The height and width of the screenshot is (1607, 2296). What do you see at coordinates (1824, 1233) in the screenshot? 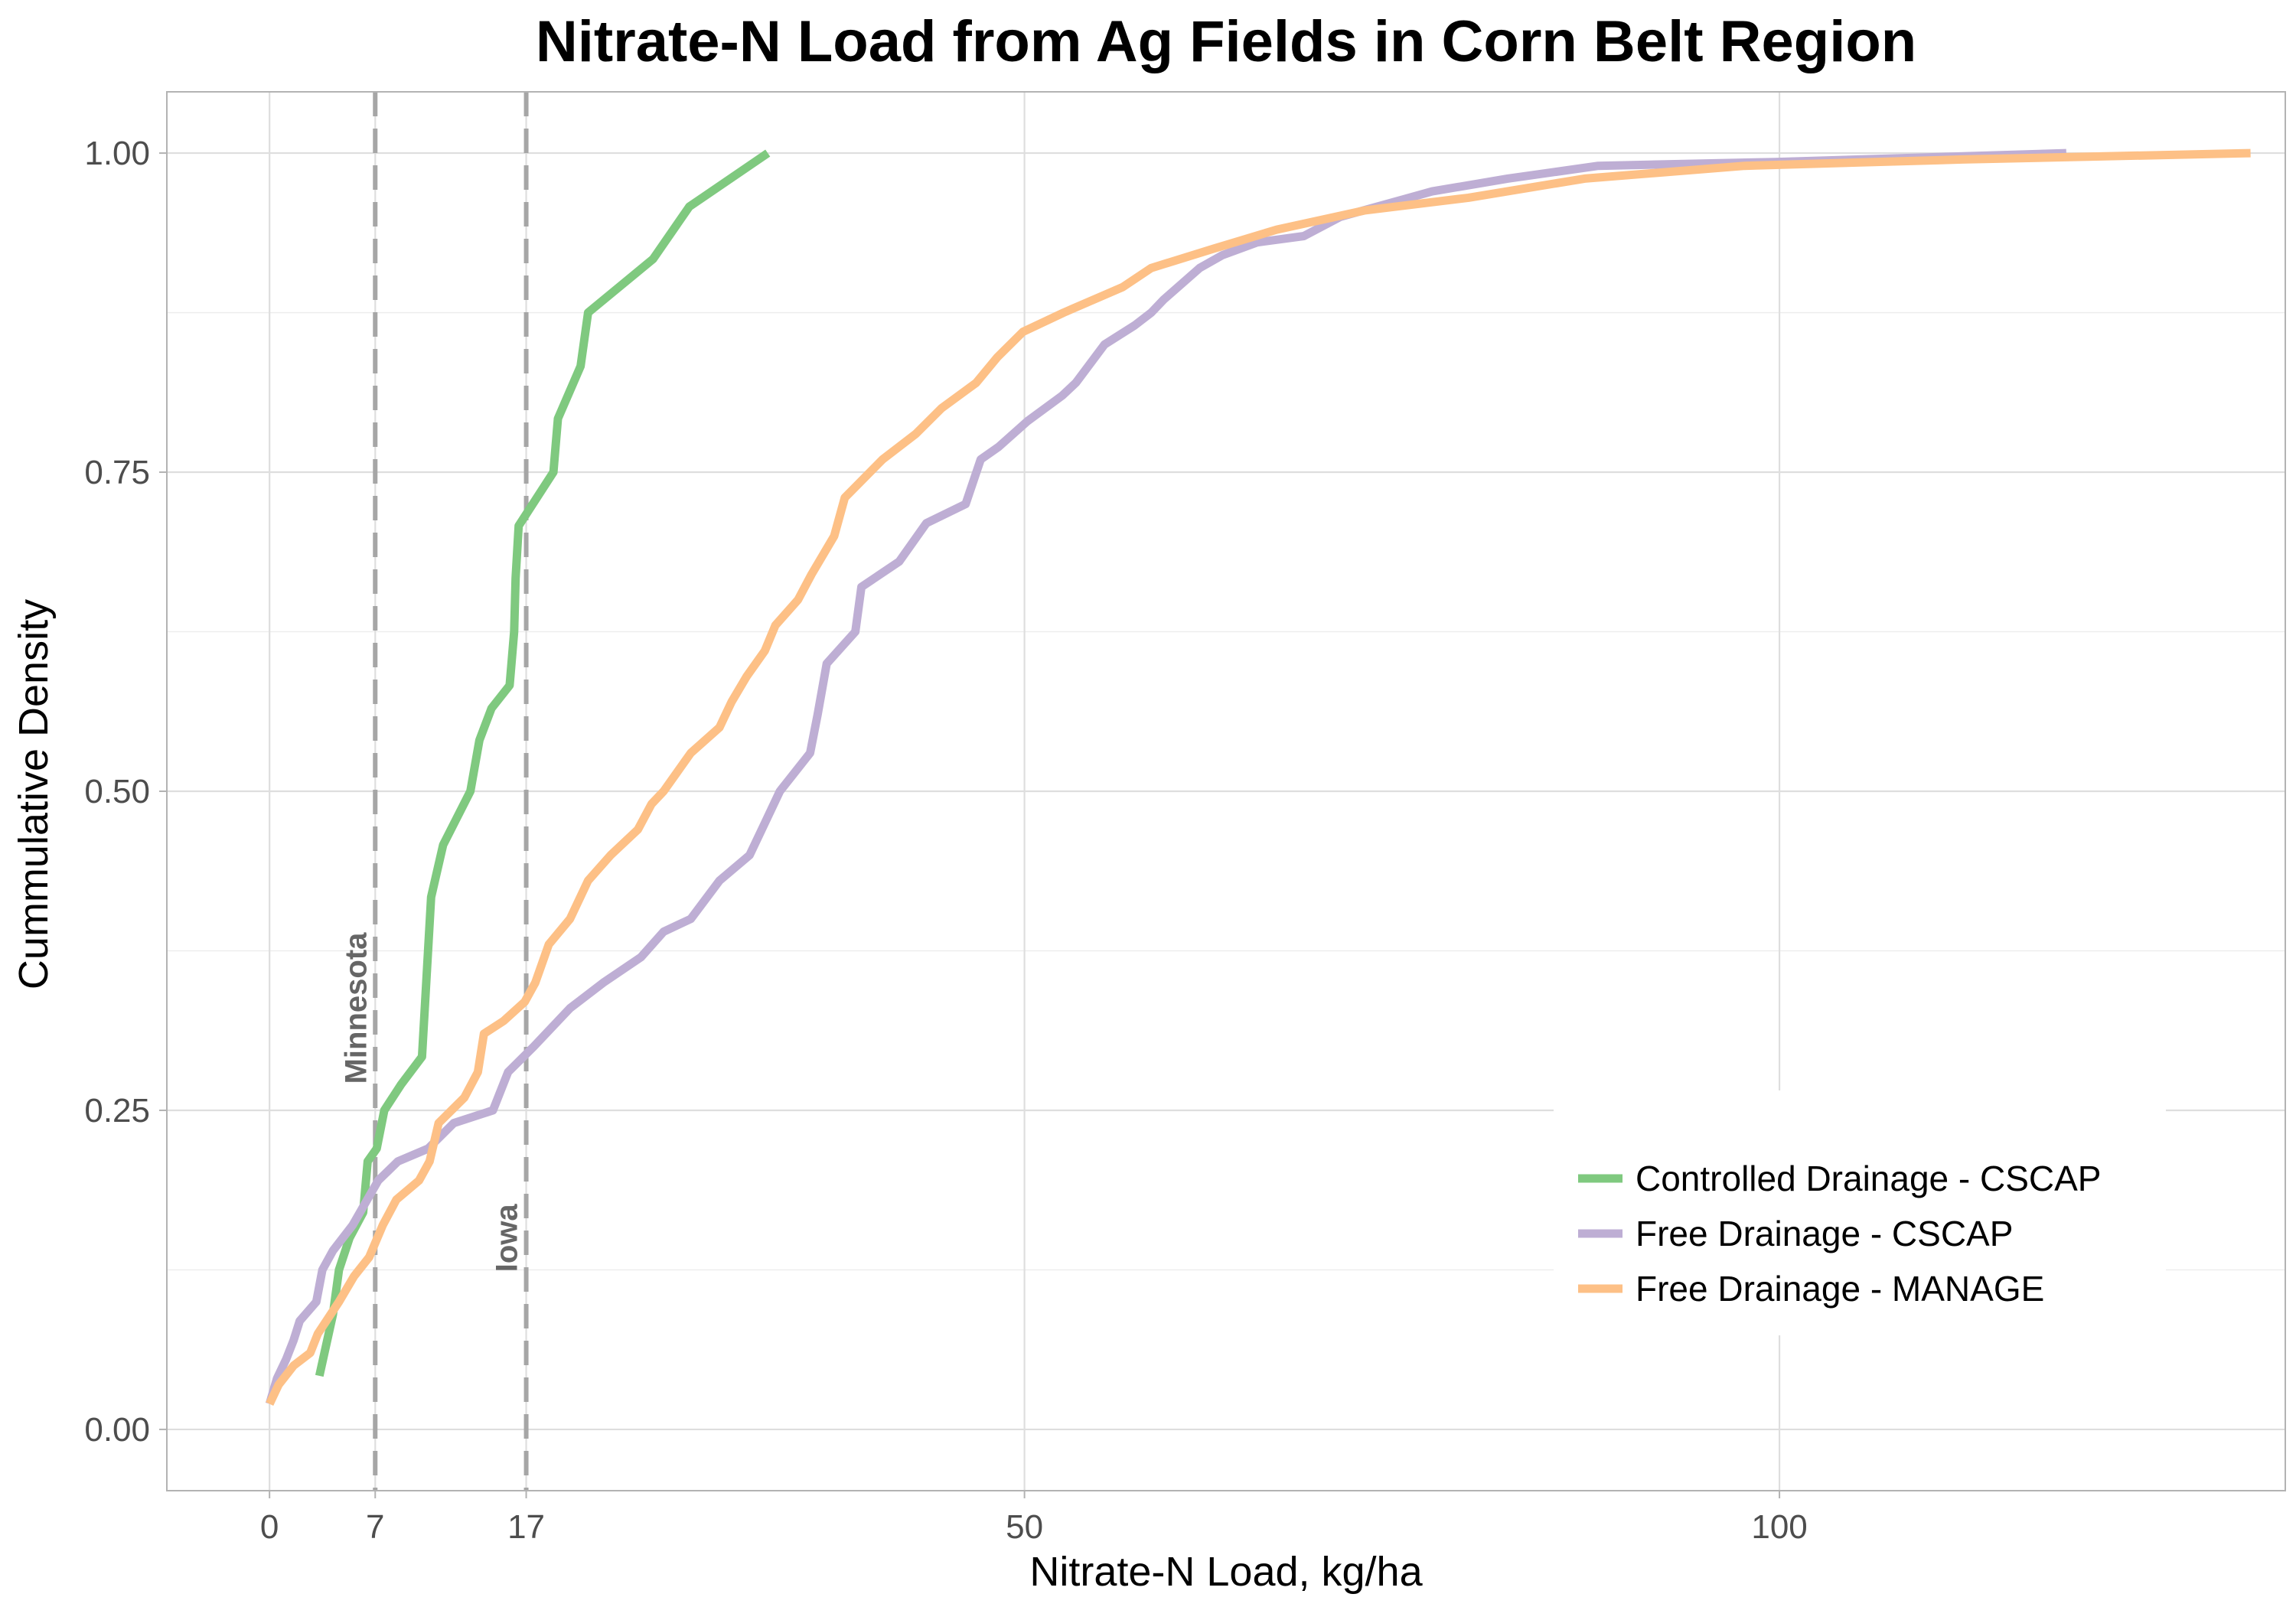
I see `legend-label-2: Free Drainage - CSCAP` at bounding box center [1824, 1233].